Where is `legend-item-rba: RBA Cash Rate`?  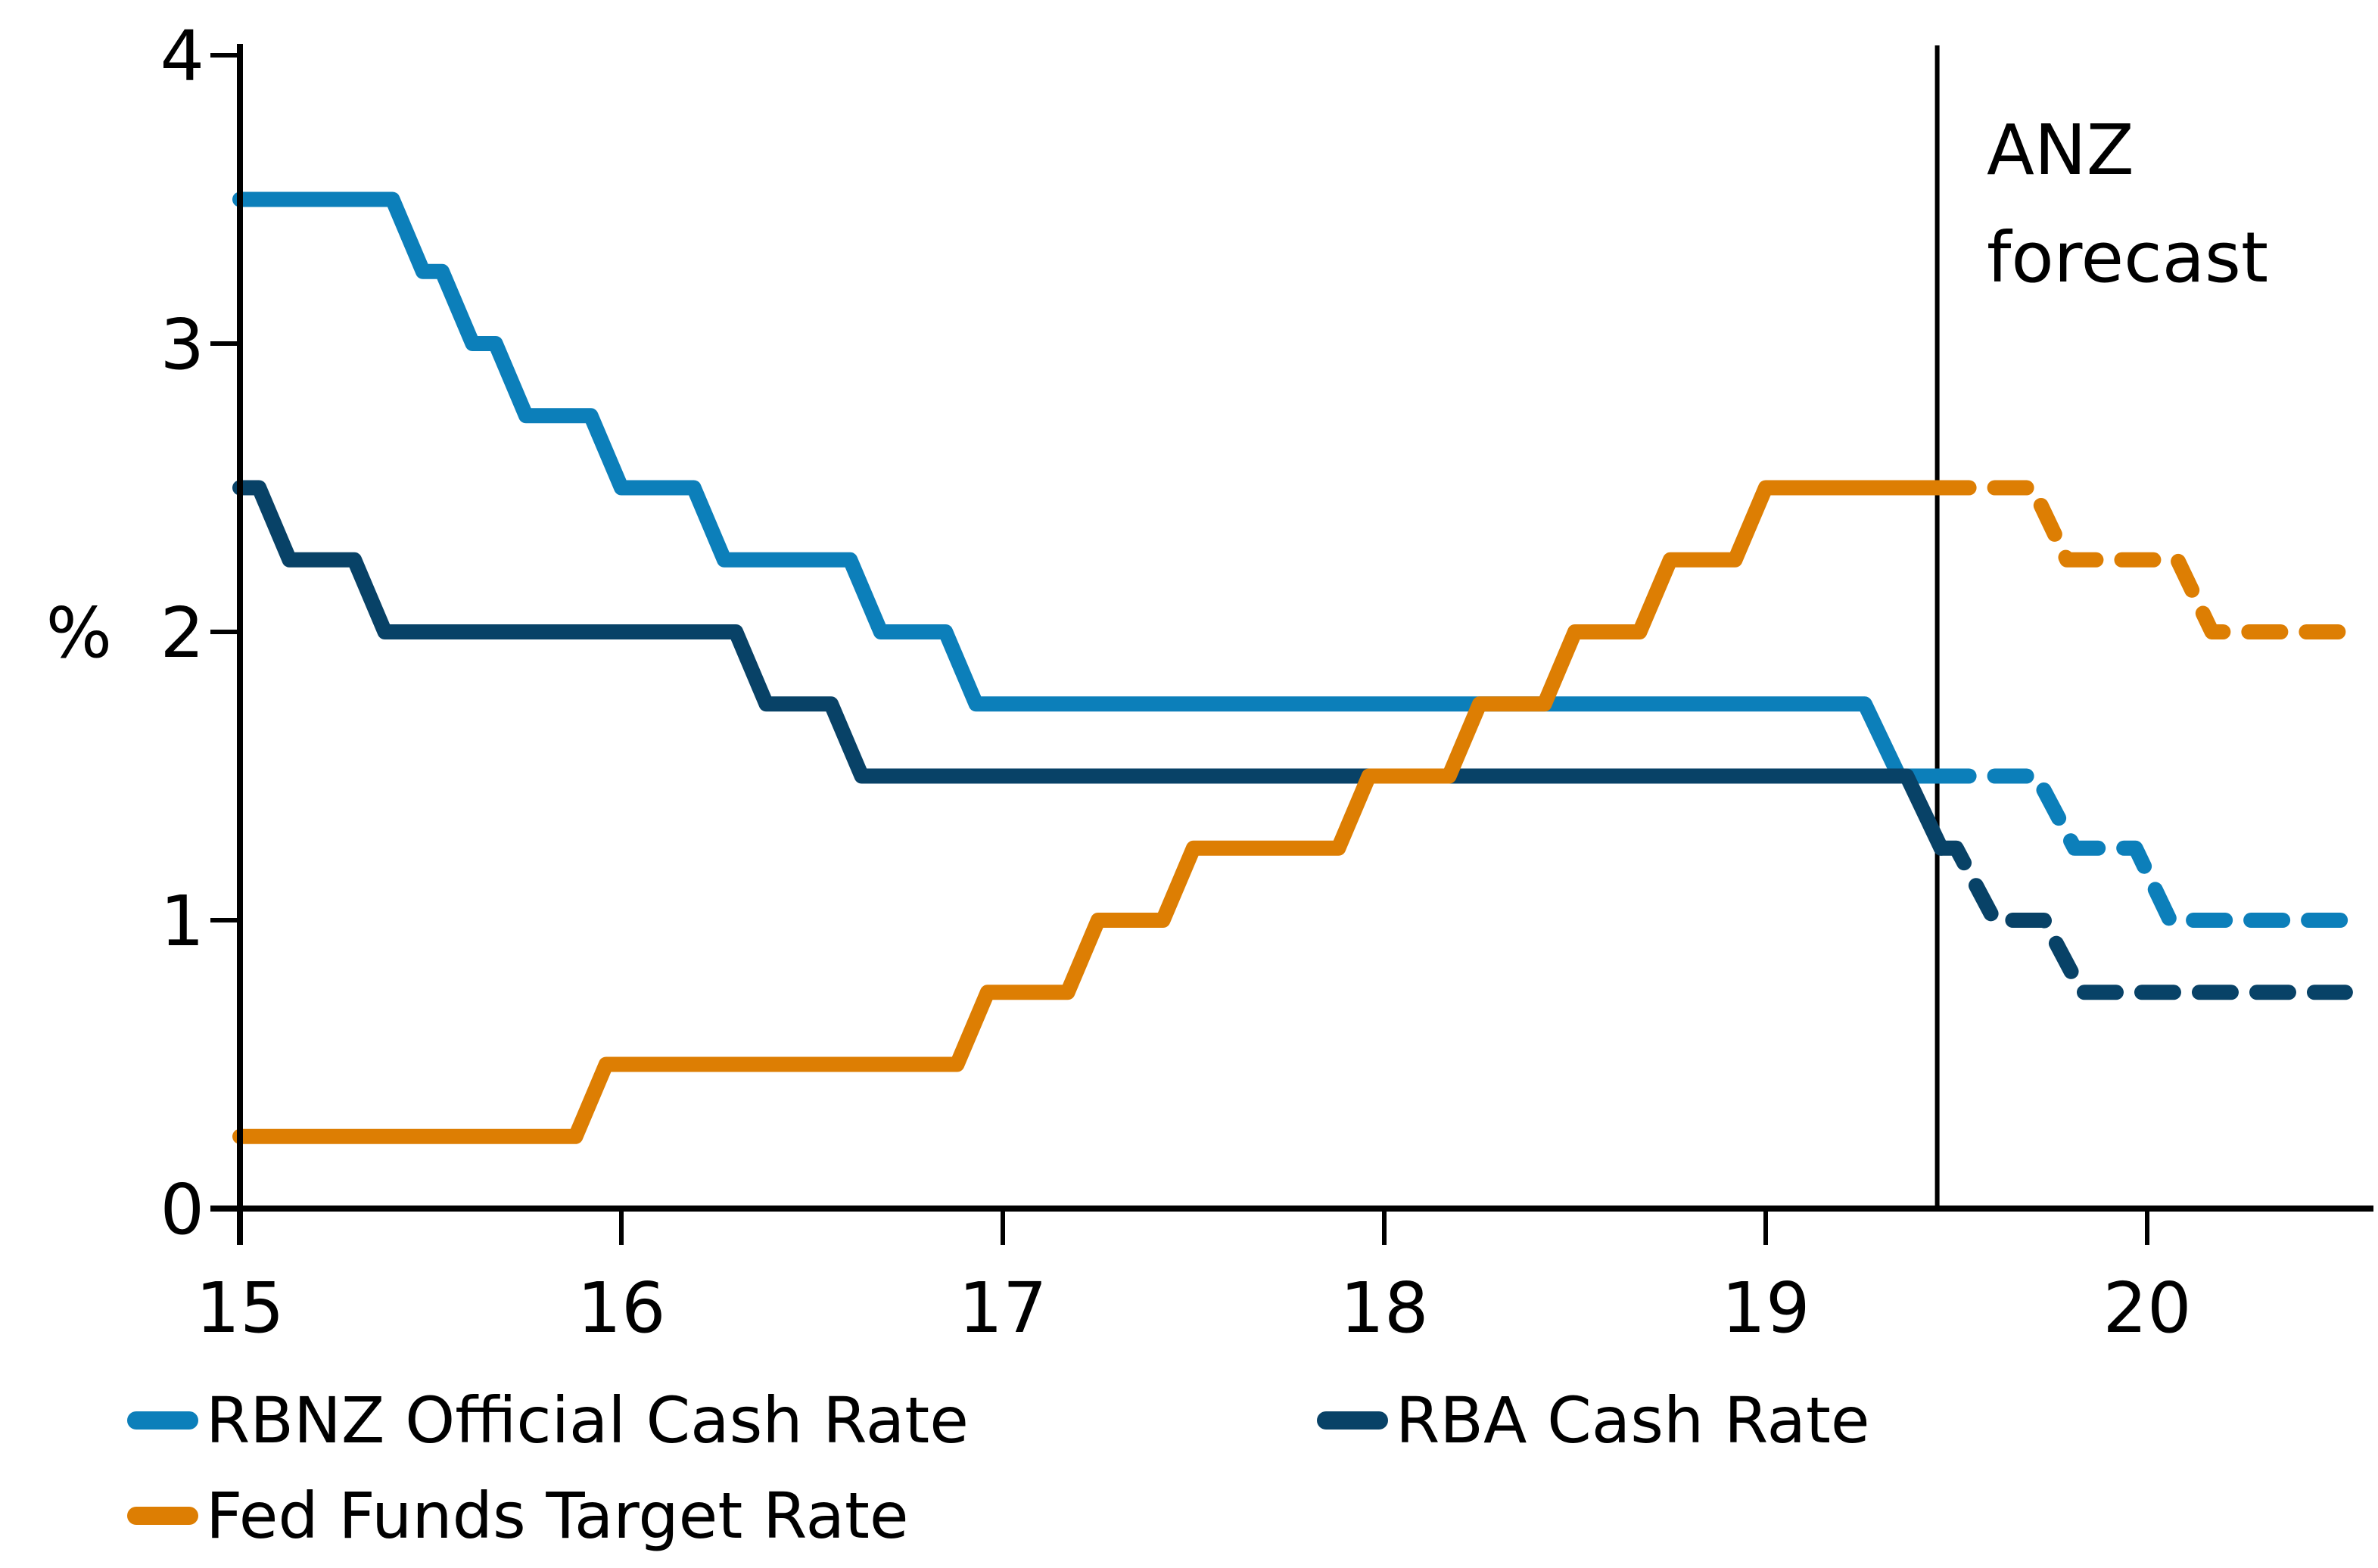 legend-item-rba: RBA Cash Rate is located at coordinates (1593, 1421).